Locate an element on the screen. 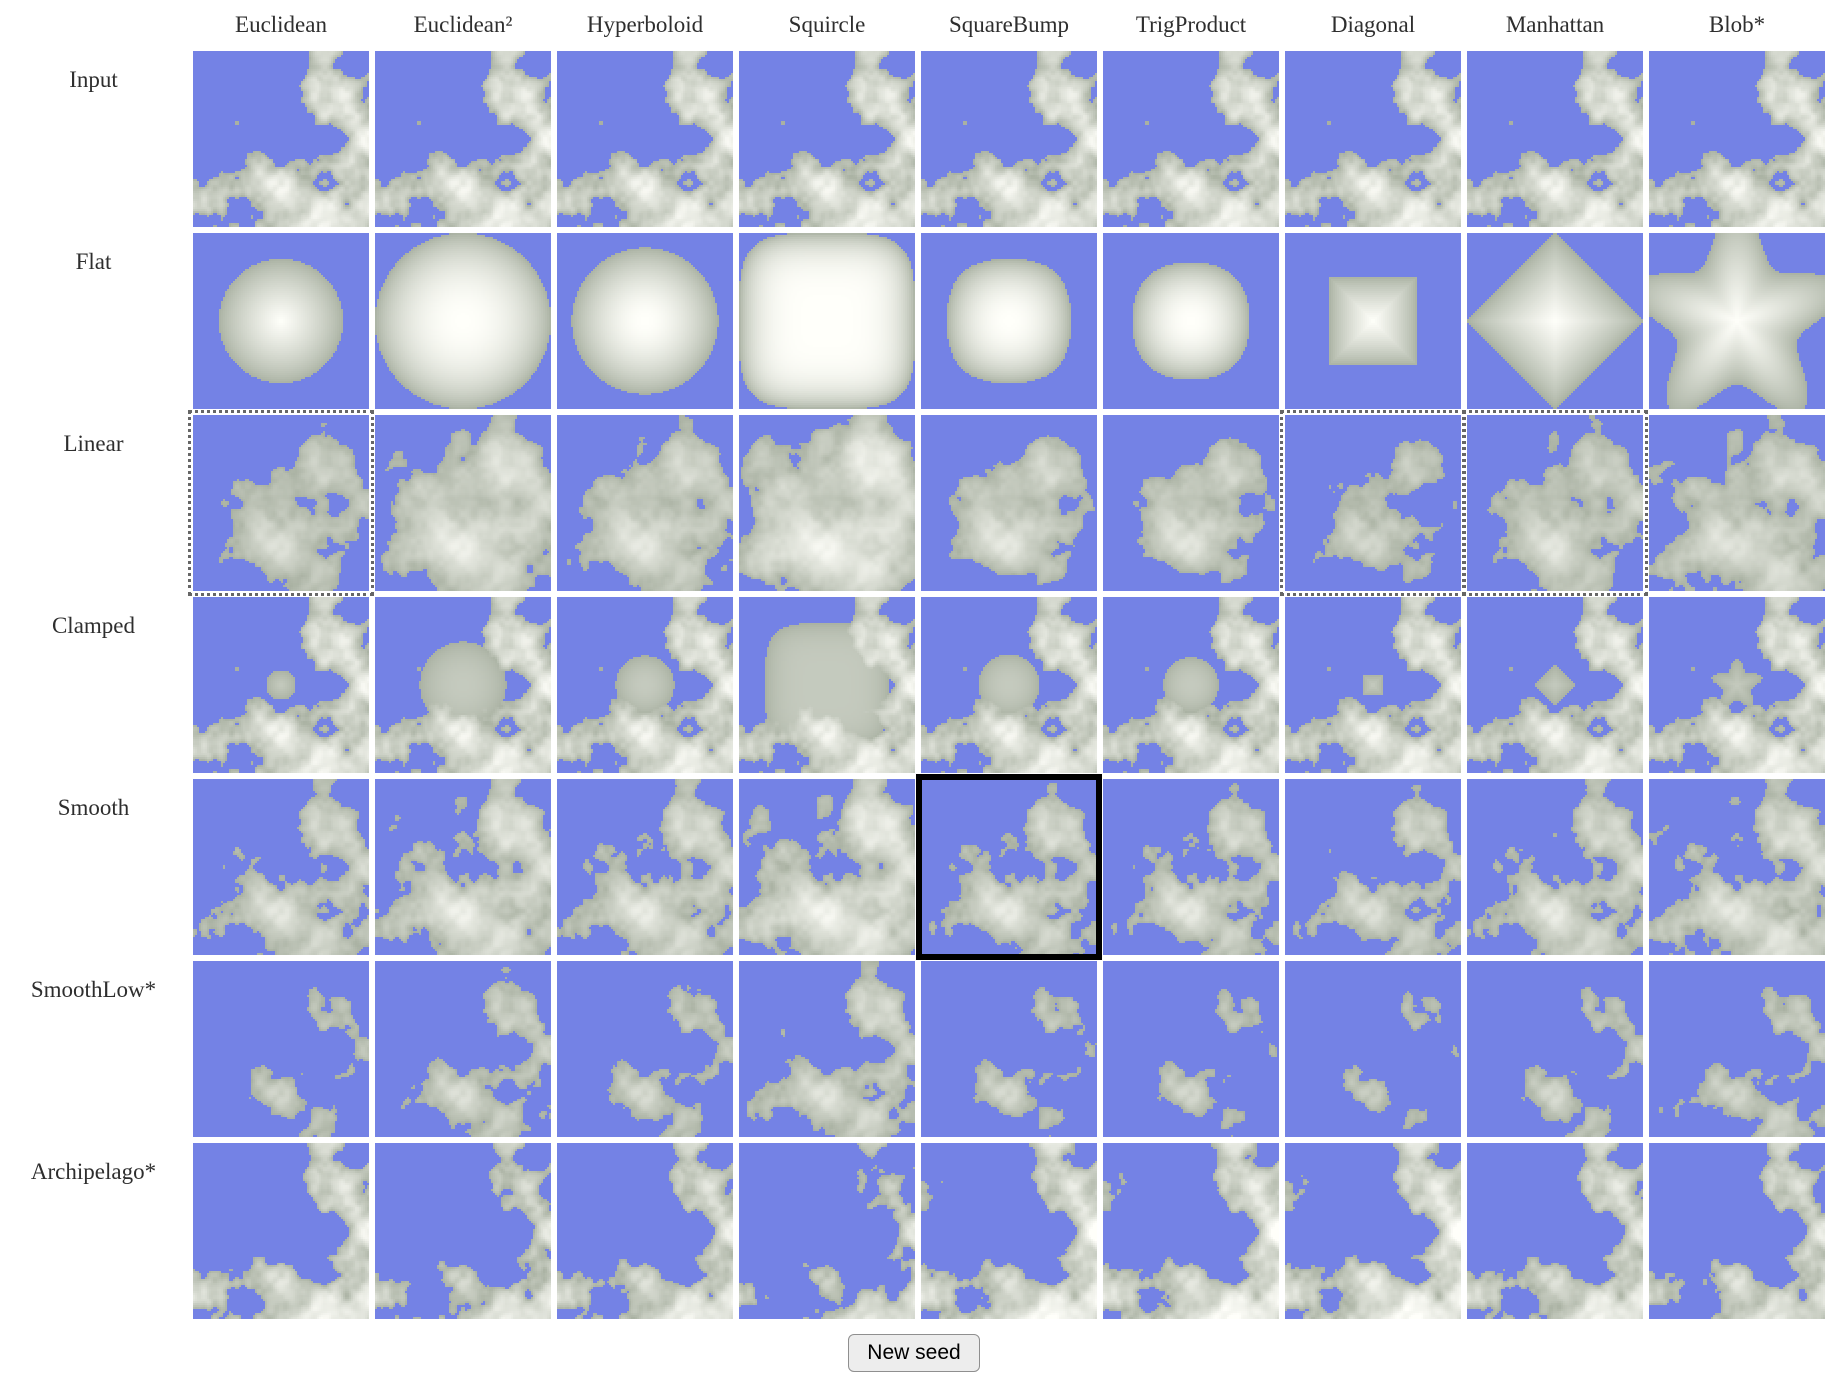 The width and height of the screenshot is (1828, 1384). cell-smooth-squircle is located at coordinates (827, 867).